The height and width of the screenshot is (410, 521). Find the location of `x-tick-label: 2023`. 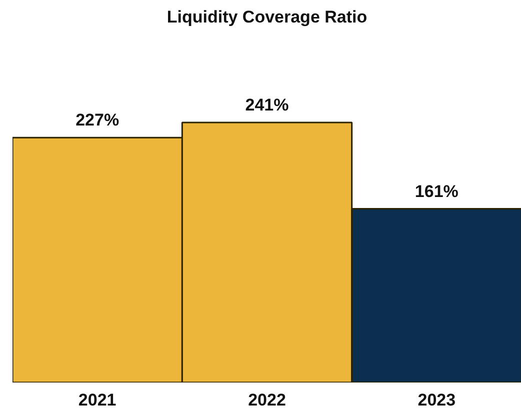

x-tick-label: 2023 is located at coordinates (437, 400).